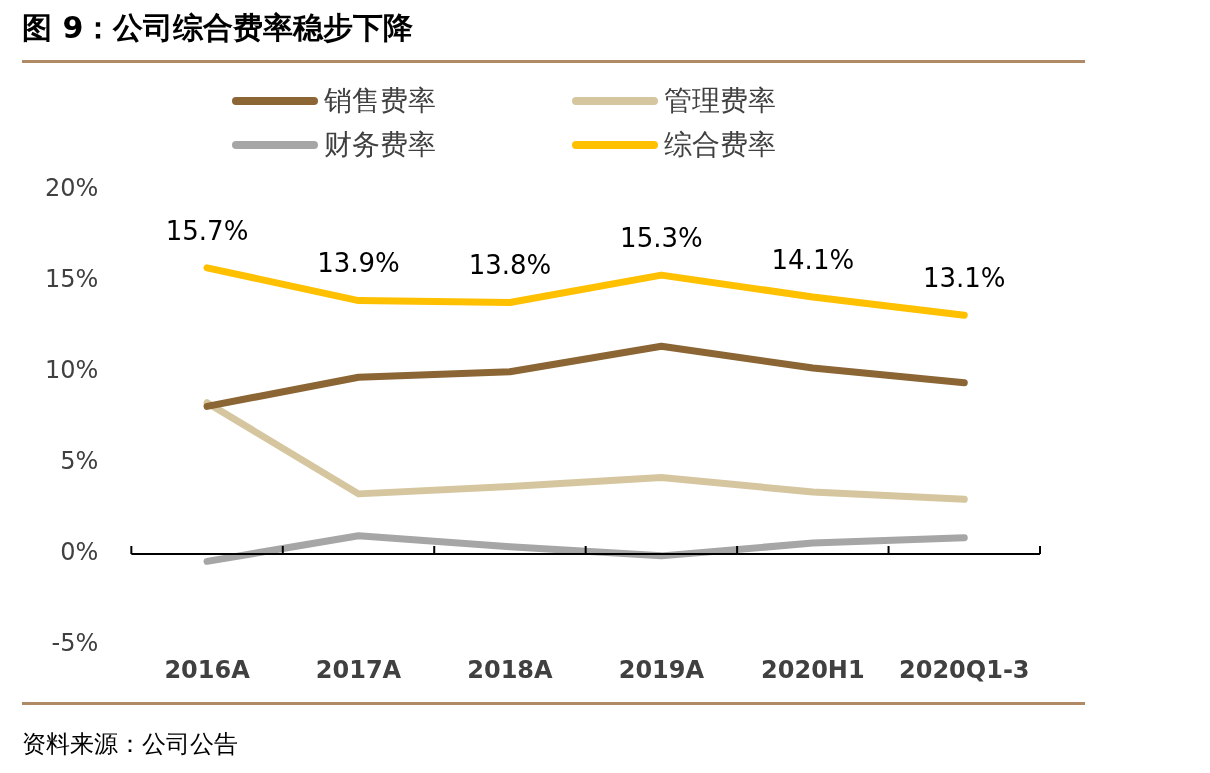 The height and width of the screenshot is (773, 1210). I want to click on data-label: 13.1%, so click(964, 277).